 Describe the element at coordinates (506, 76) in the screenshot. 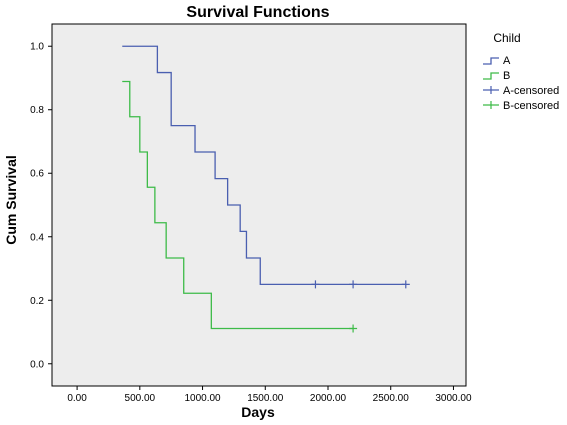

I see `legend-label: B` at that location.